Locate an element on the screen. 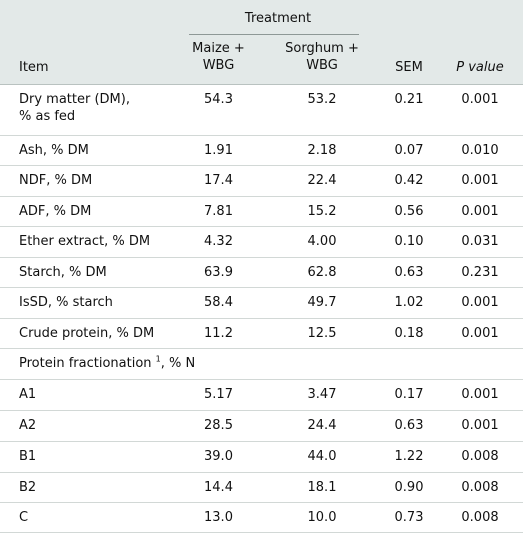 This screenshot has height=533, width=523. sem-value: 0.18 is located at coordinates (409, 333).